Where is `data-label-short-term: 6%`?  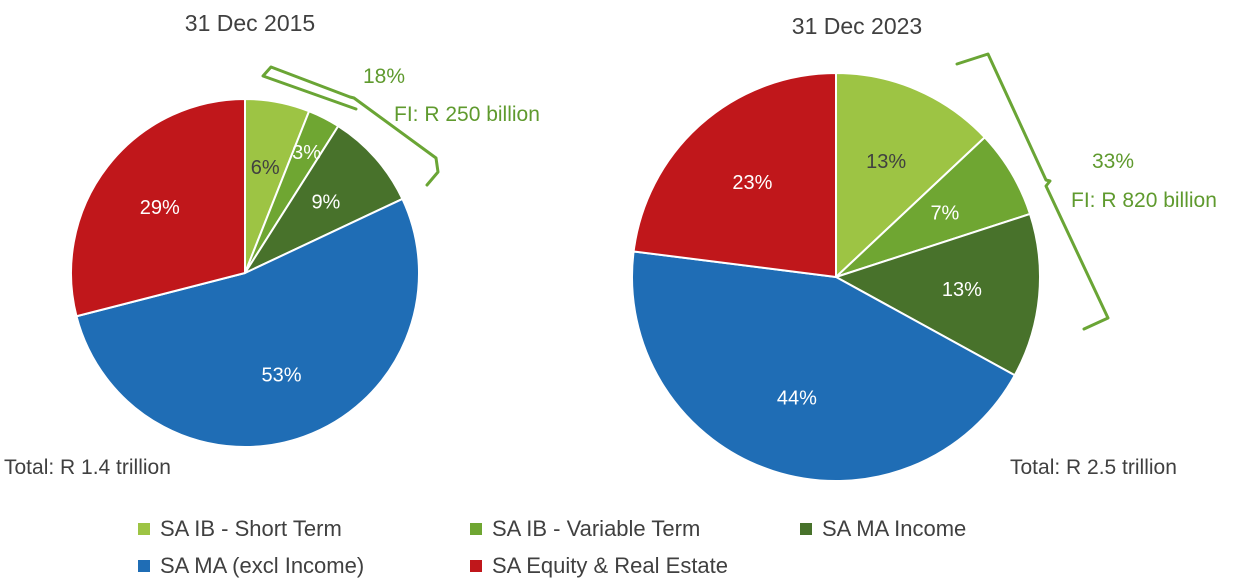 data-label-short-term: 6% is located at coordinates (265, 168).